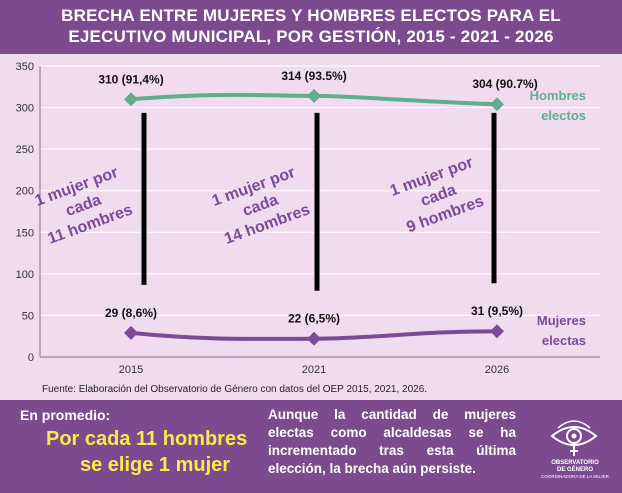 The image size is (622, 493). Describe the element at coordinates (25, 150) in the screenshot. I see `y-tick-label: 250` at that location.